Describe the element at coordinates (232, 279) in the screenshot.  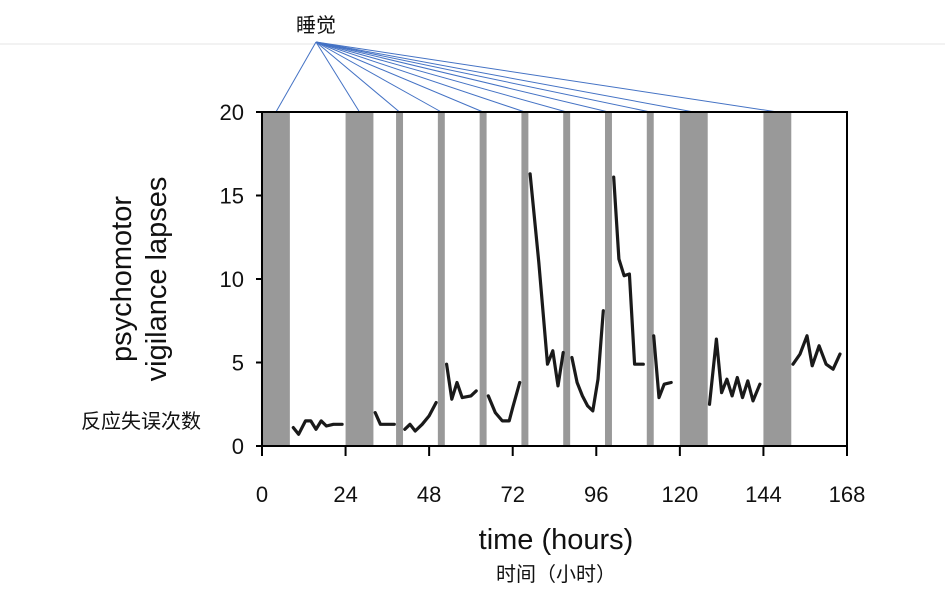
I see `y-tick-label-10: 10` at that location.